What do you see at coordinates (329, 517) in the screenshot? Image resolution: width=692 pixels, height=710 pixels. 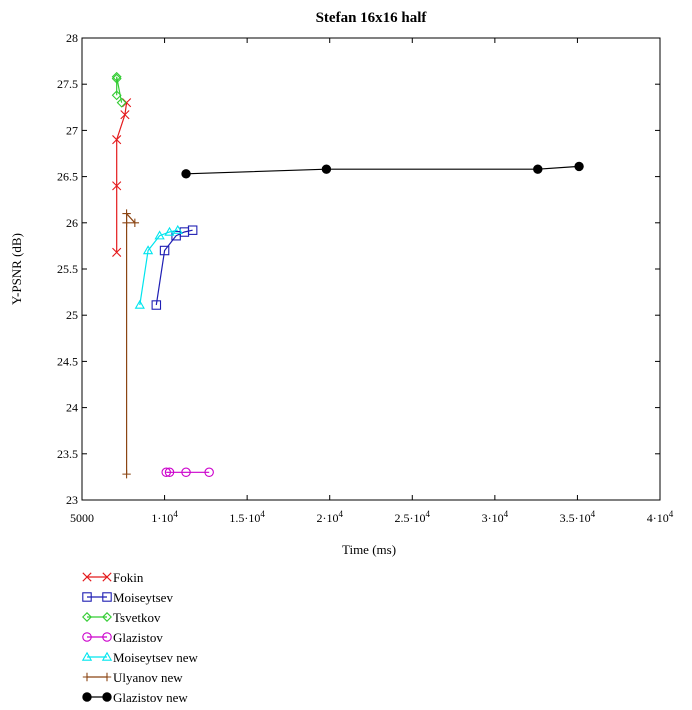 I see `x-tick-label: 2·10⁴` at bounding box center [329, 517].